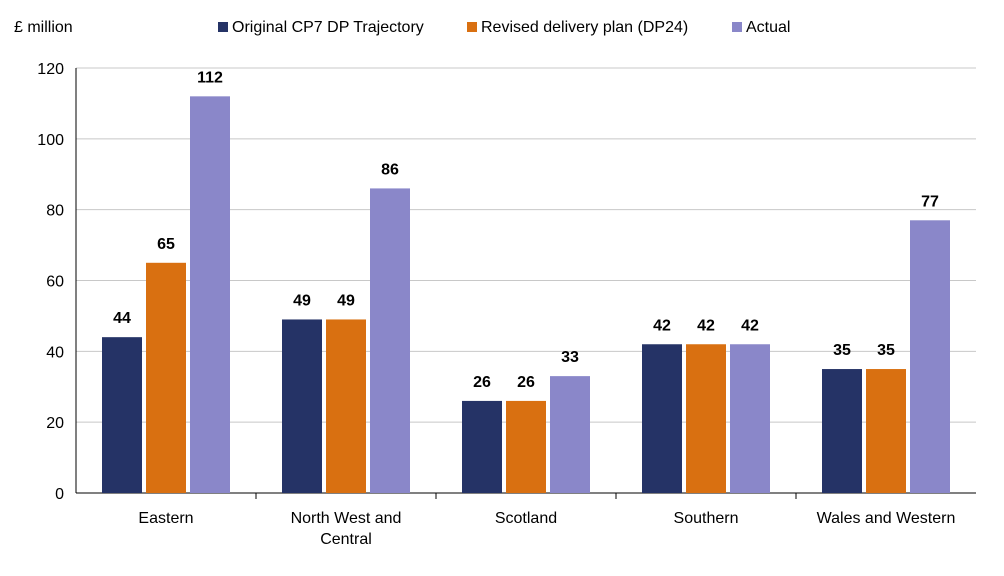  I want to click on legend-label: Actual, so click(768, 27).